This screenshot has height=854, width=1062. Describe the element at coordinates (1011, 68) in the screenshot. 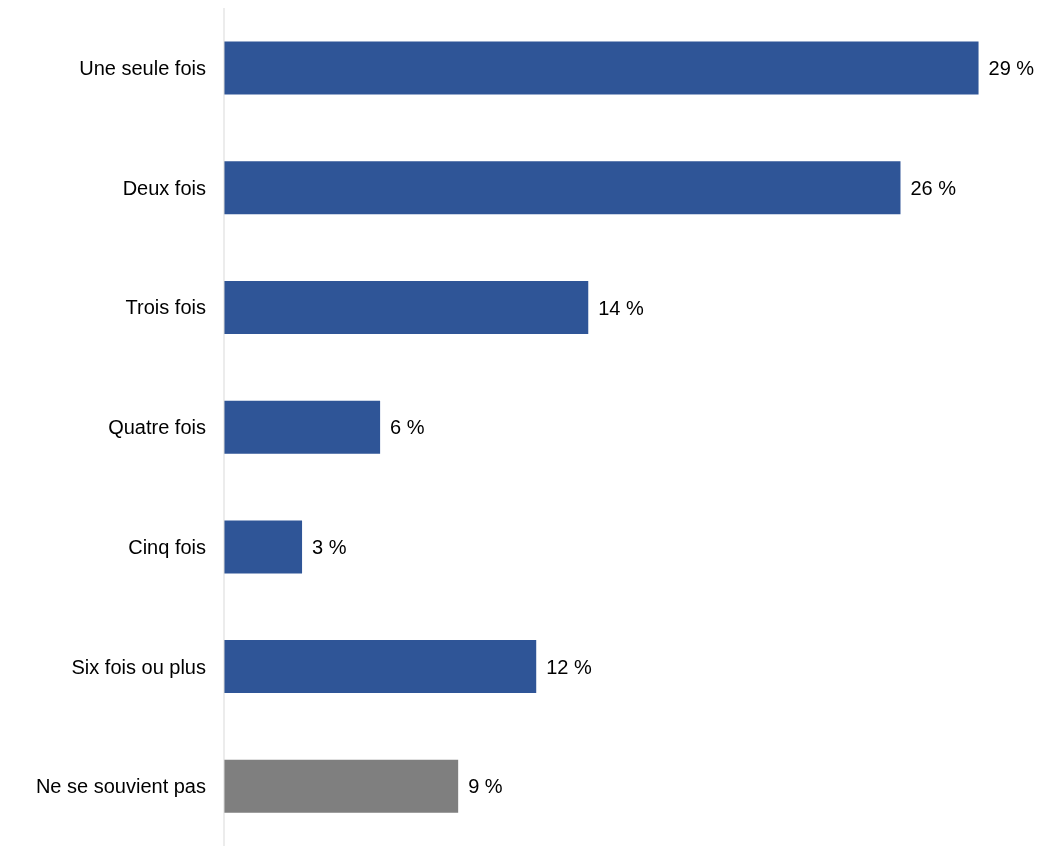

I see `data-label: 29 %` at that location.